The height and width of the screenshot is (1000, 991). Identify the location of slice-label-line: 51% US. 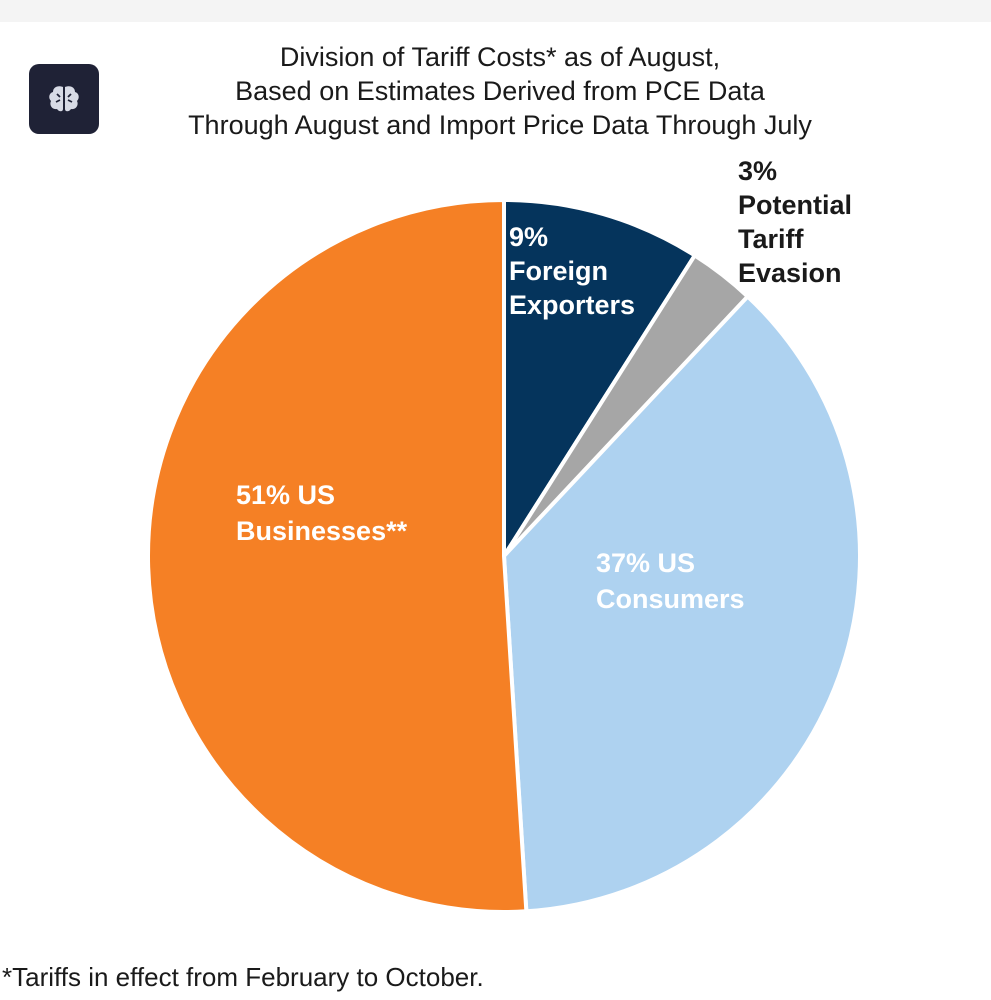
(285, 495).